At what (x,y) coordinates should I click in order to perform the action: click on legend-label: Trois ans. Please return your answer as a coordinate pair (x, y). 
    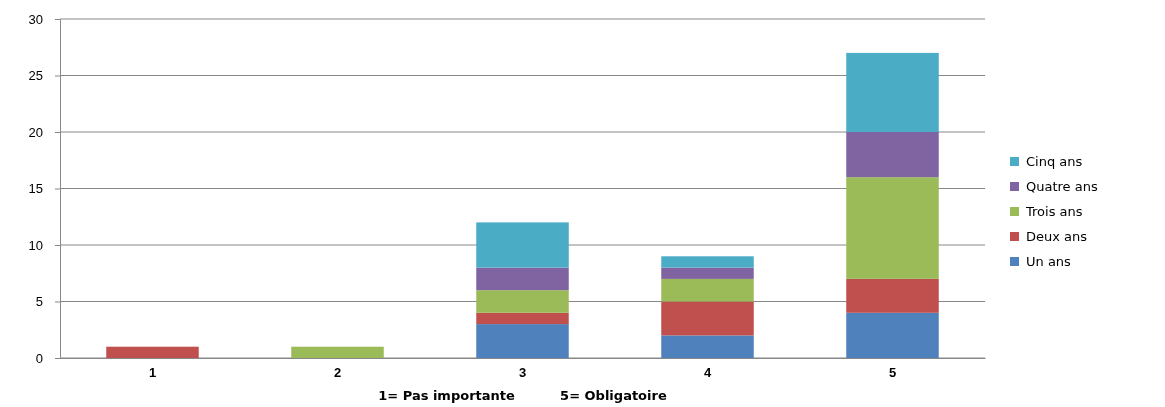
    Looking at the image, I should click on (1054, 211).